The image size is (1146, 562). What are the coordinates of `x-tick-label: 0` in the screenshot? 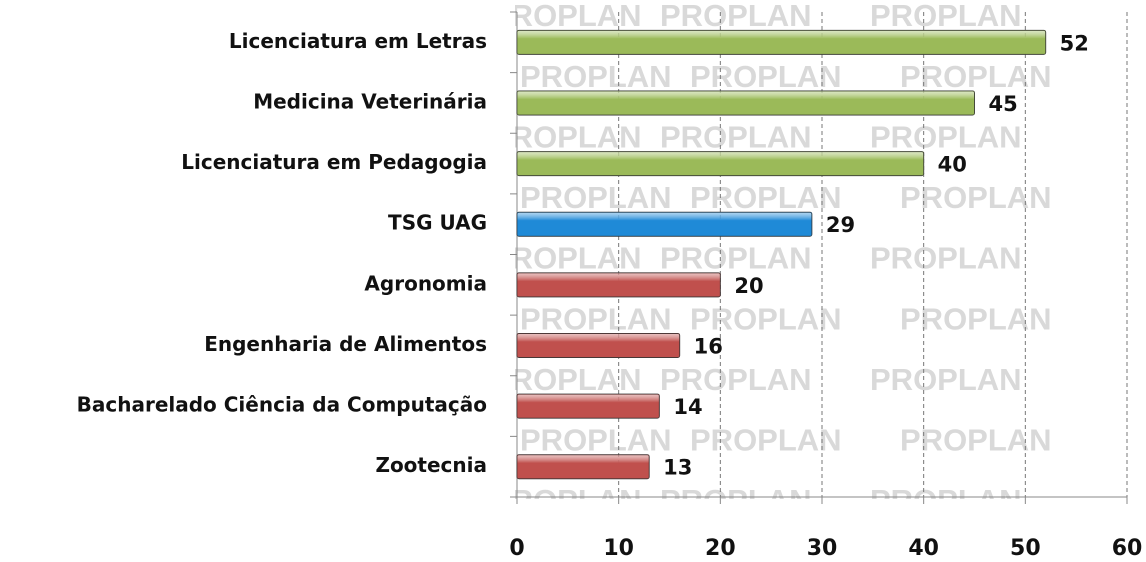 It's located at (516, 548).